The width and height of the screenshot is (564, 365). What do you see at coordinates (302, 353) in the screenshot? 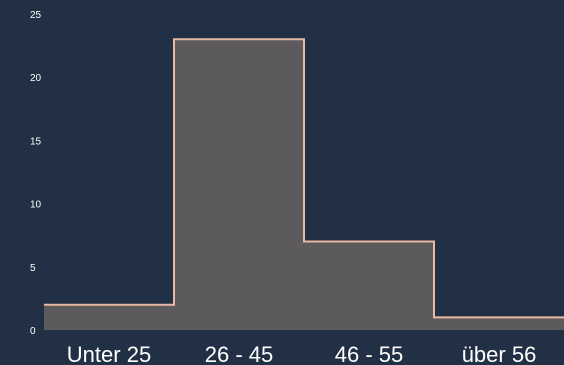
I see `x-axis-ticks: Unter 25 26 - 45 46 - 55 über 56` at bounding box center [302, 353].